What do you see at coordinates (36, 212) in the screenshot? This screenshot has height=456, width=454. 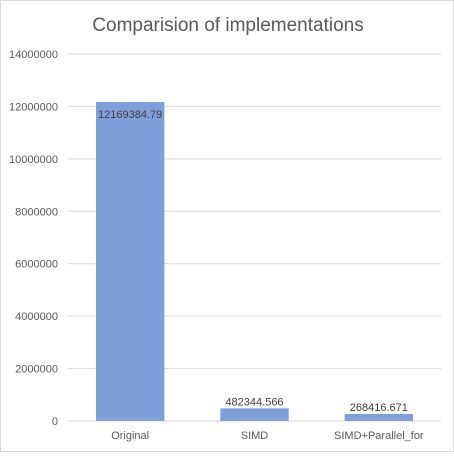 I see `y-tick-label: 8000000` at bounding box center [36, 212].